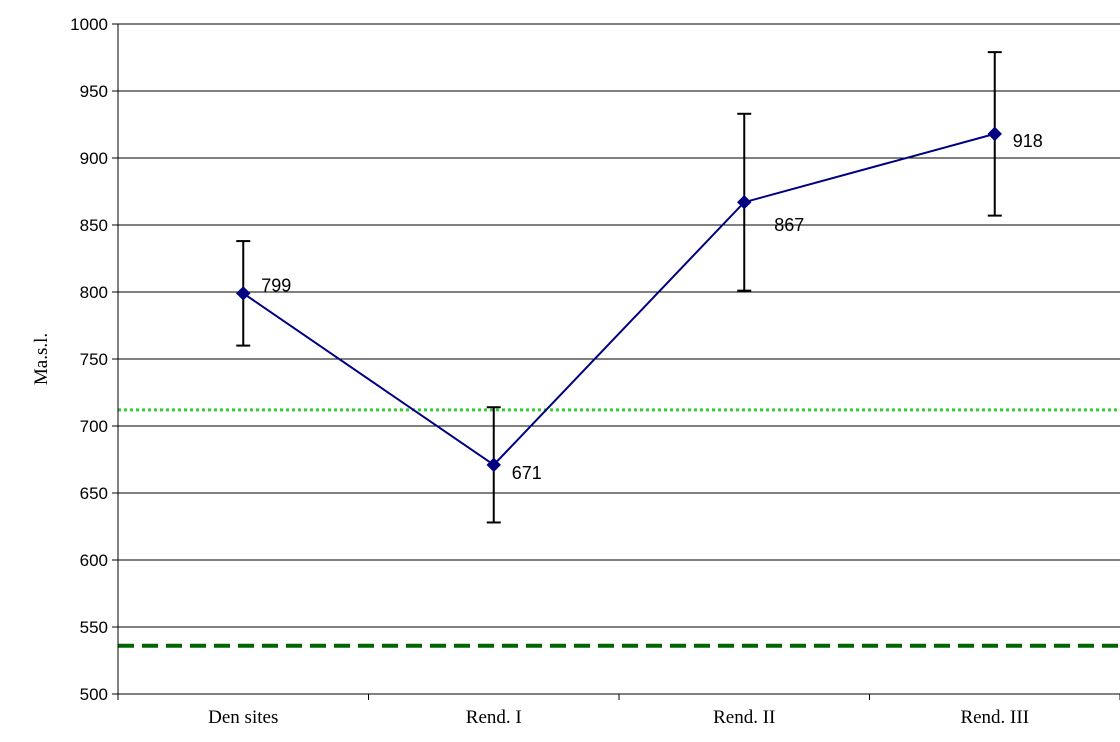 The image size is (1120, 742). Describe the element at coordinates (94, 91) in the screenshot. I see `y-tick-label-950: 950` at that location.